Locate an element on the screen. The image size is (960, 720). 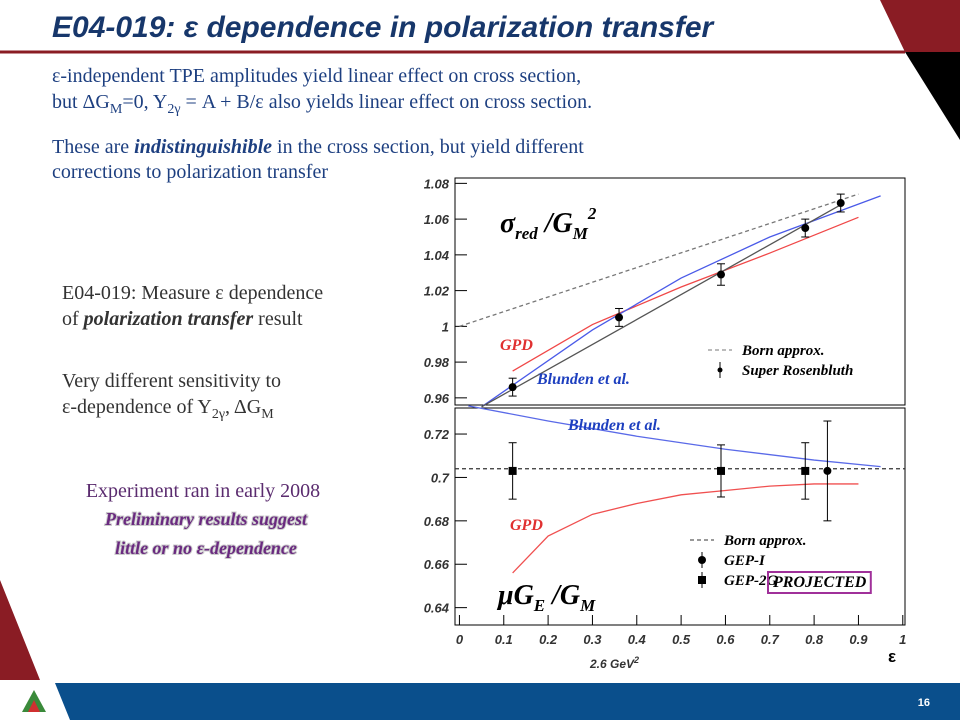
y-tick-label: 0.68 is located at coordinates (437, 521).